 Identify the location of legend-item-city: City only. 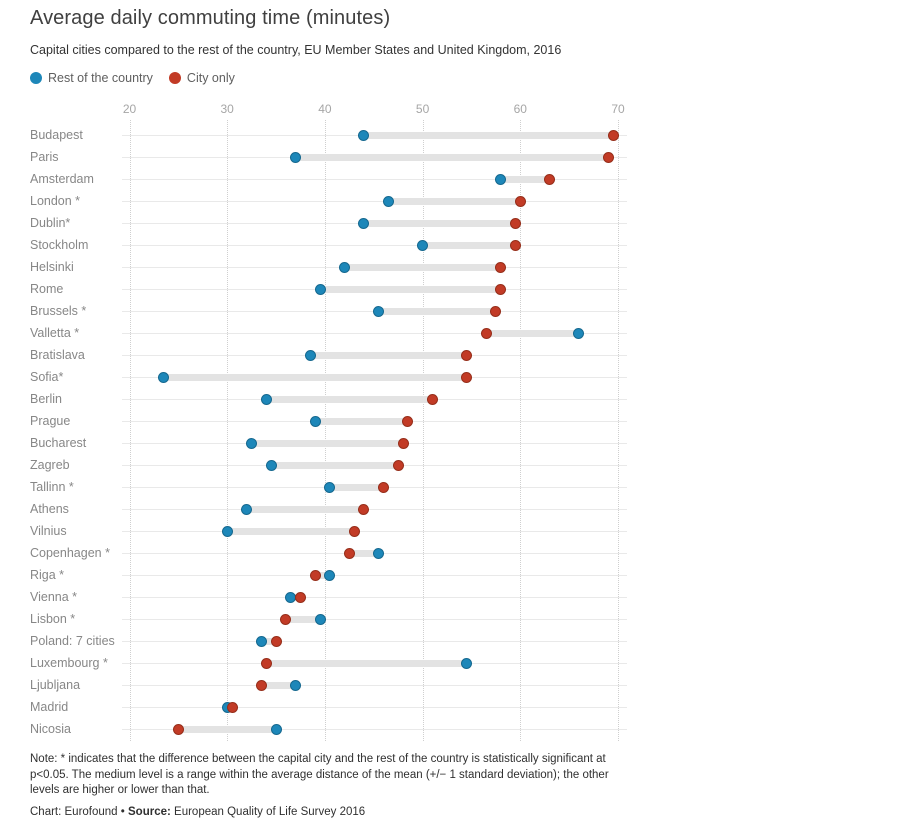
(201, 78).